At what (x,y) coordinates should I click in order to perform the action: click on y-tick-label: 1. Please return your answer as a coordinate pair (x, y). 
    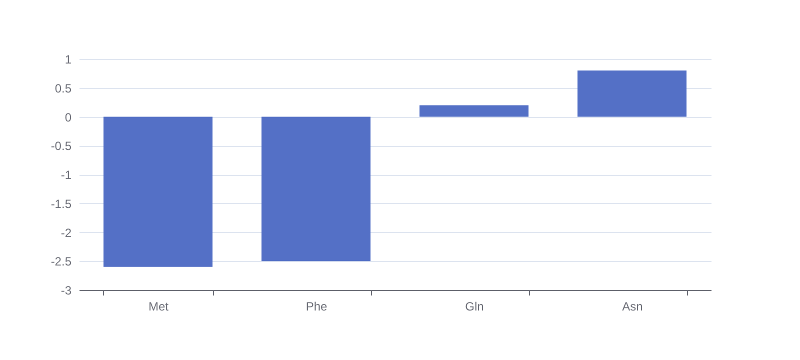
    Looking at the image, I should click on (68, 59).